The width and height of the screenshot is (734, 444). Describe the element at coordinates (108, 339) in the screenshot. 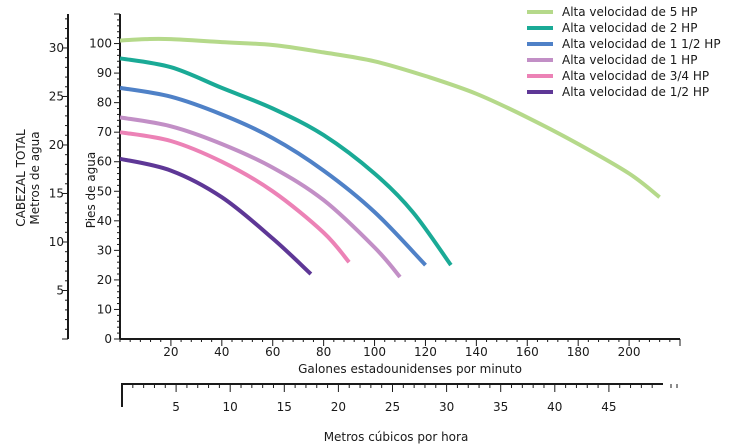

I see `y-tick-label: 0` at that location.